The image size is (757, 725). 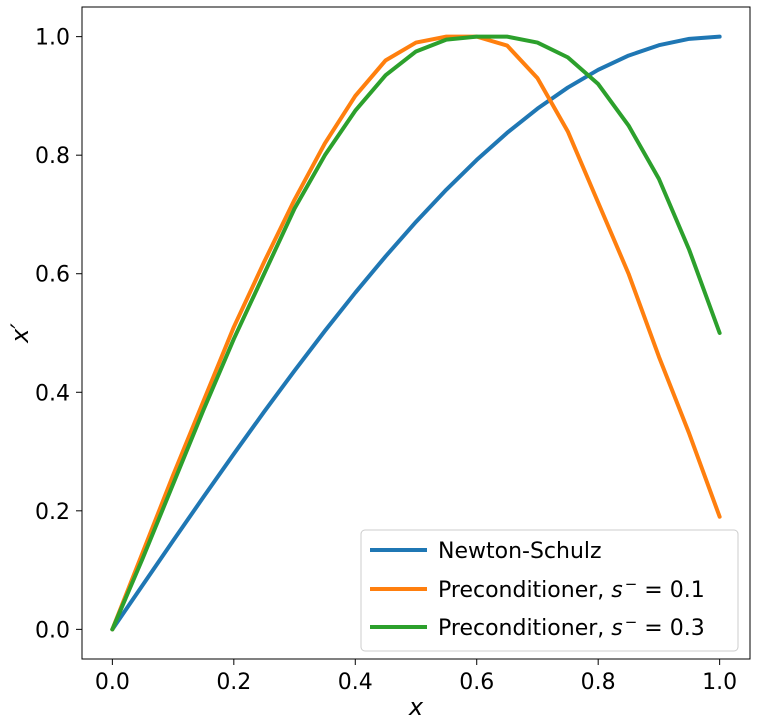 I want to click on legend-label-newton-schulz: Newton-Schulz, so click(x=520, y=551).